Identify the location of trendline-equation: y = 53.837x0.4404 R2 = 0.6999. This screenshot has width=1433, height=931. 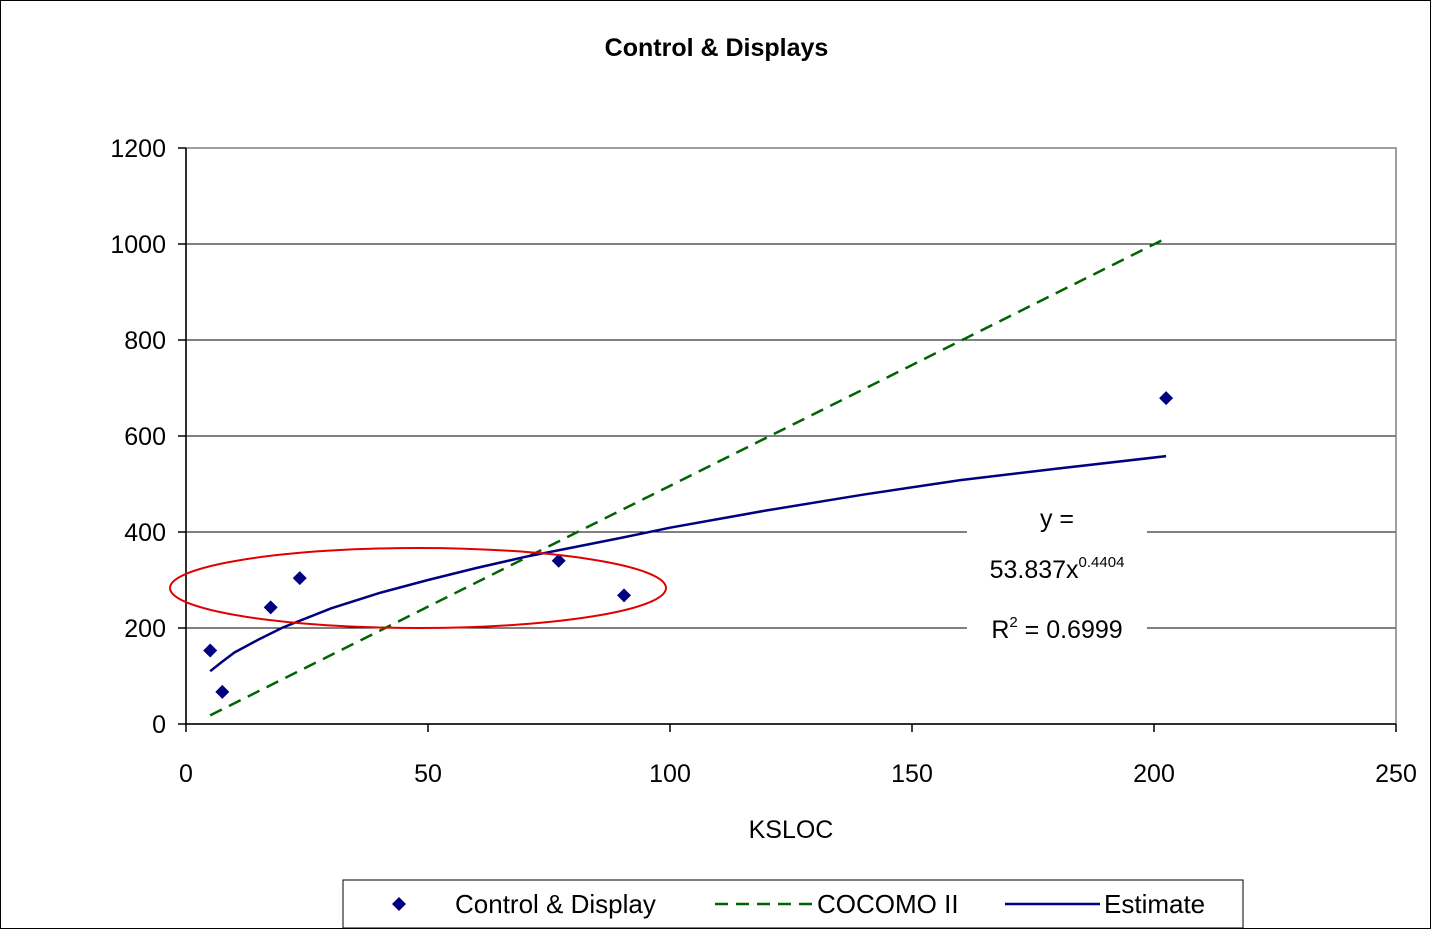
(1057, 573).